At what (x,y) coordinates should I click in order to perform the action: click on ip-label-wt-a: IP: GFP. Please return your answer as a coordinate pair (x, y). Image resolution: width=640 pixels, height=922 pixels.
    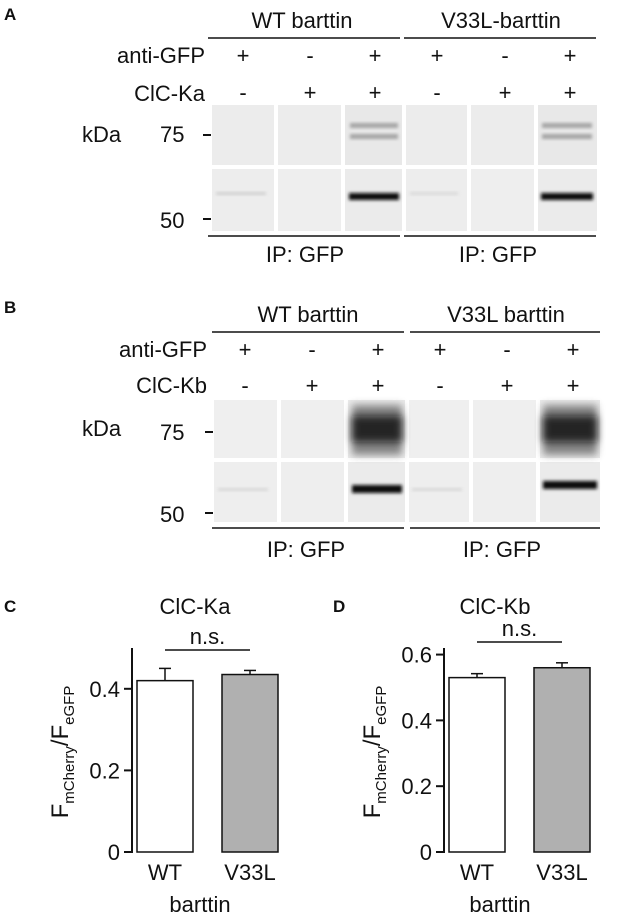
    Looking at the image, I should click on (305, 254).